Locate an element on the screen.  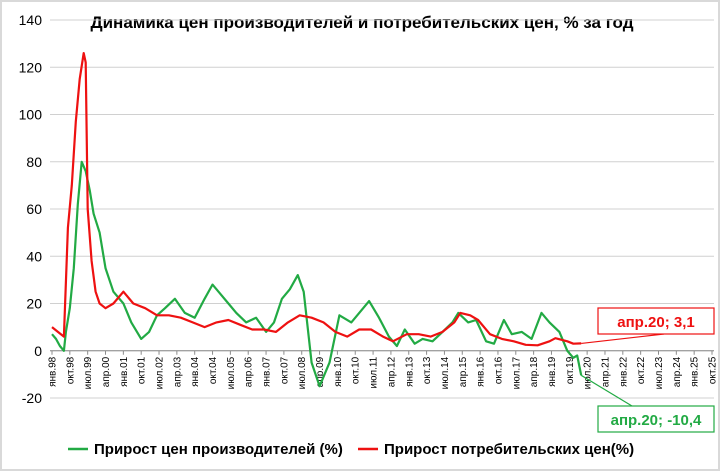
y-tick-label: 40 is located at coordinates (34, 256).